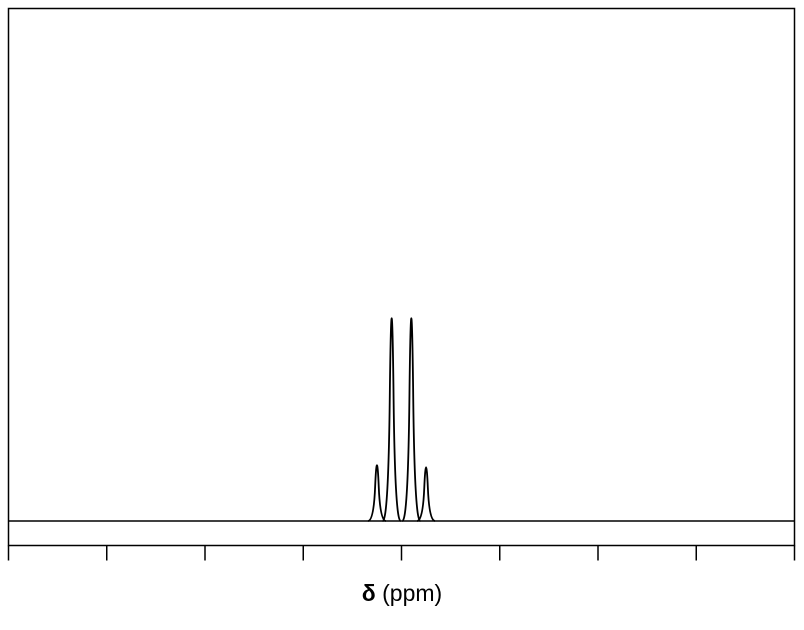  Describe the element at coordinates (368, 593) in the screenshot. I see `delta-symbol: δ` at that location.